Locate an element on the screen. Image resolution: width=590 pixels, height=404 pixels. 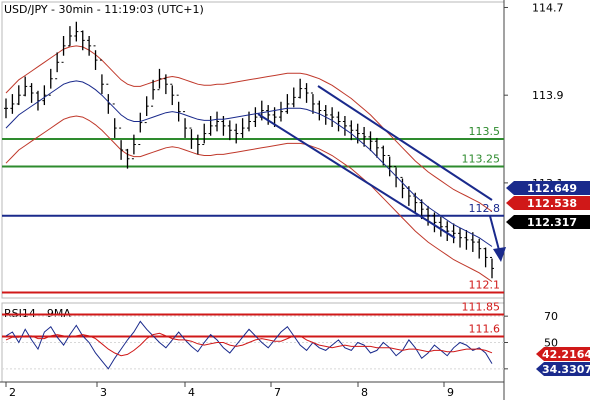
channel-lower-line is located at coordinates (356, 176).